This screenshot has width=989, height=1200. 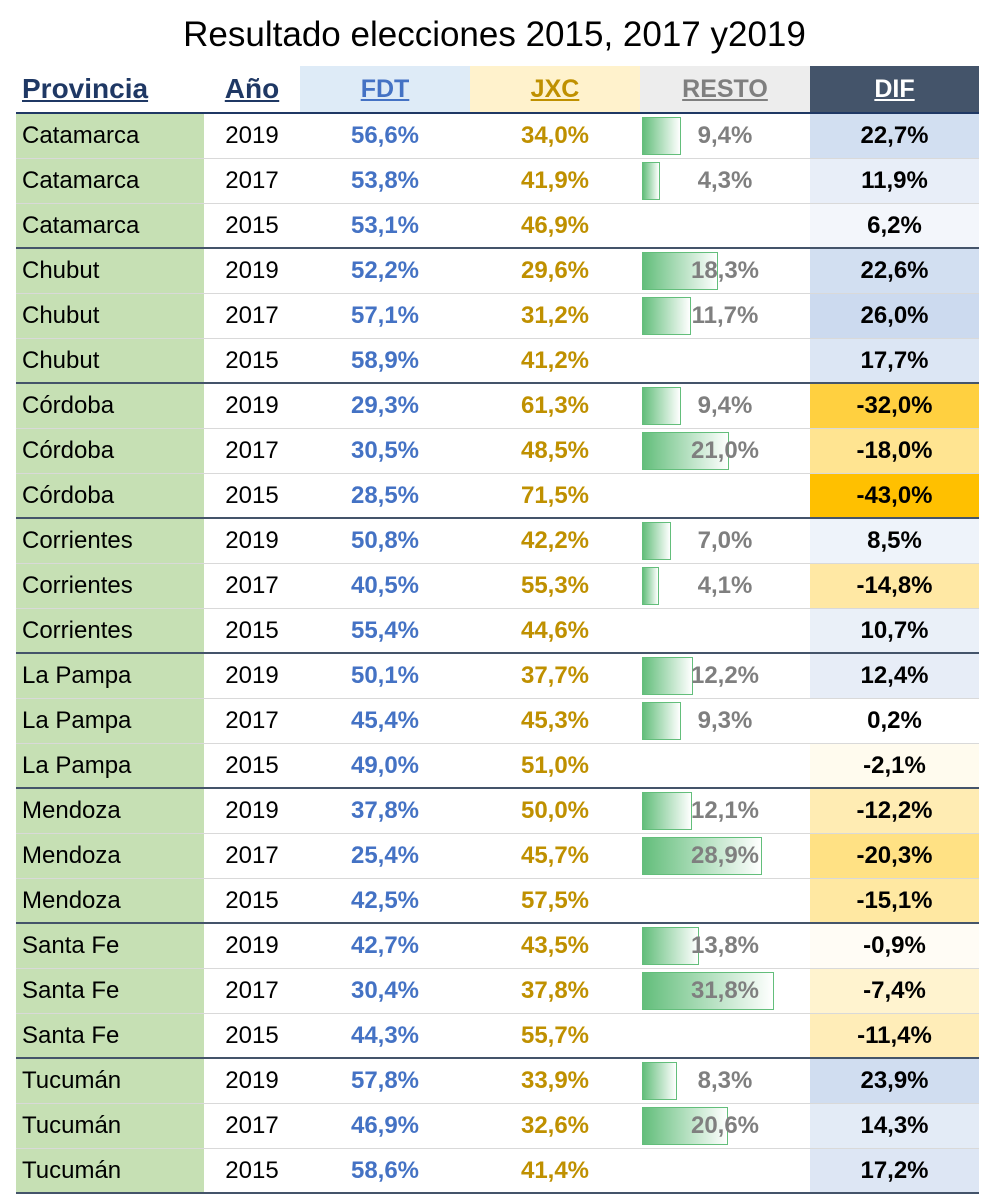 What do you see at coordinates (252, 89) in the screenshot?
I see `header-anio: Año` at bounding box center [252, 89].